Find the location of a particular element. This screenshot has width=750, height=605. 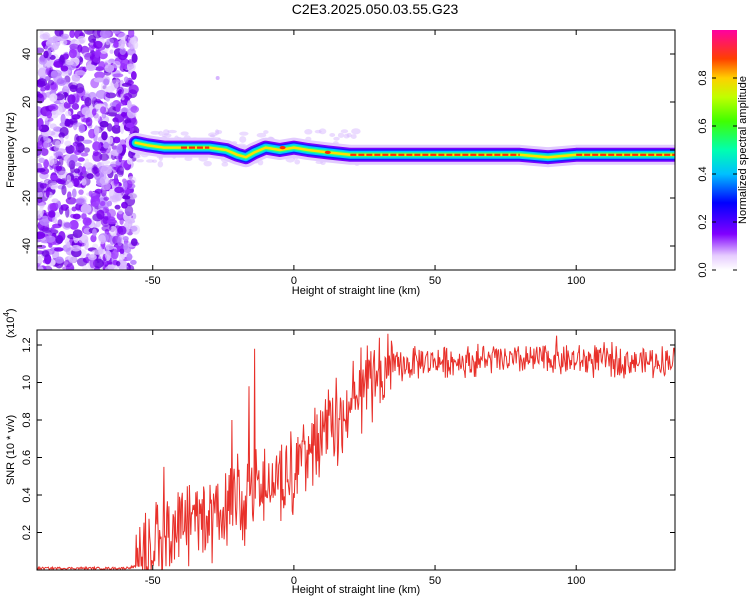

svg-text: (x104) is located at coordinates (9, 323).